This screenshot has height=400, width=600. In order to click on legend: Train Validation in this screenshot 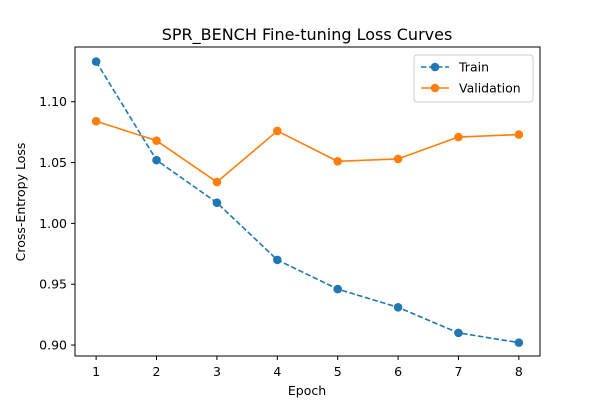, I will do `click(473, 78)`.